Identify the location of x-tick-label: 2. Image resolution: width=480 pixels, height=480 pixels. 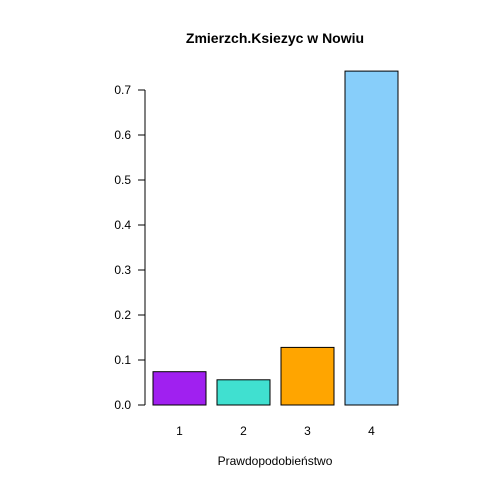
(243, 431).